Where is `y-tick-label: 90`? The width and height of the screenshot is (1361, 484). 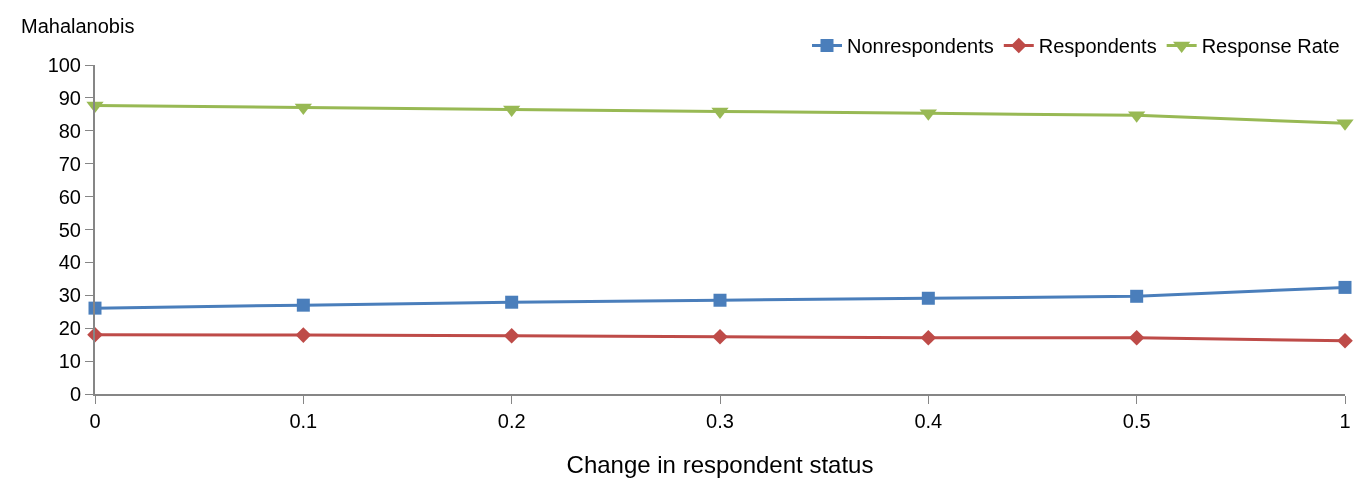
y-tick-label: 90 is located at coordinates (69, 97).